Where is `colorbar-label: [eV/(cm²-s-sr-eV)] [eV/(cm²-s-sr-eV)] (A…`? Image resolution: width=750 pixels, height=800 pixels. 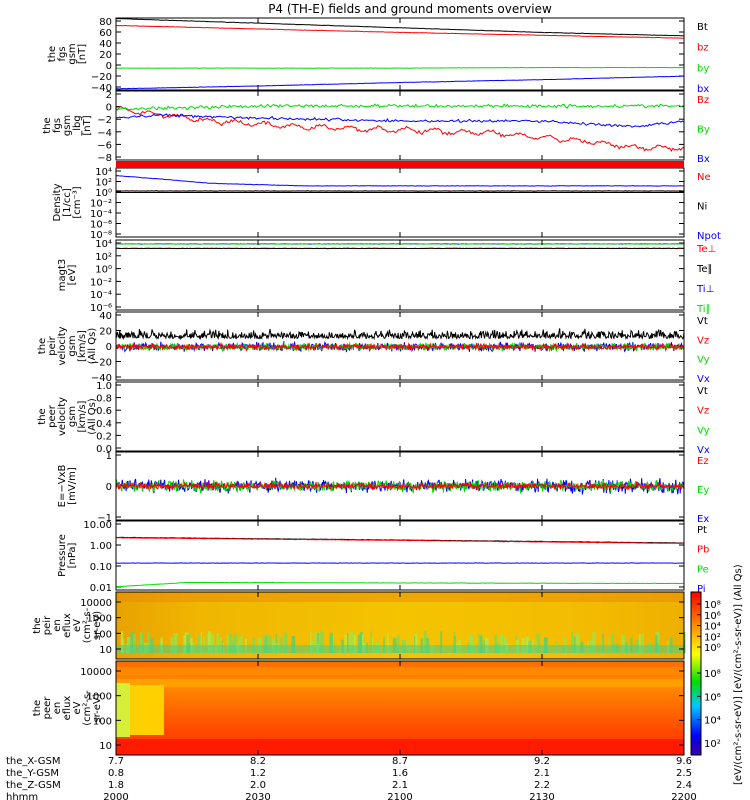
colorbar-label: [eV/(cm²-s-sr-eV)] [eV/(cm²-s-sr-eV)] (A… is located at coordinates (738, 674).